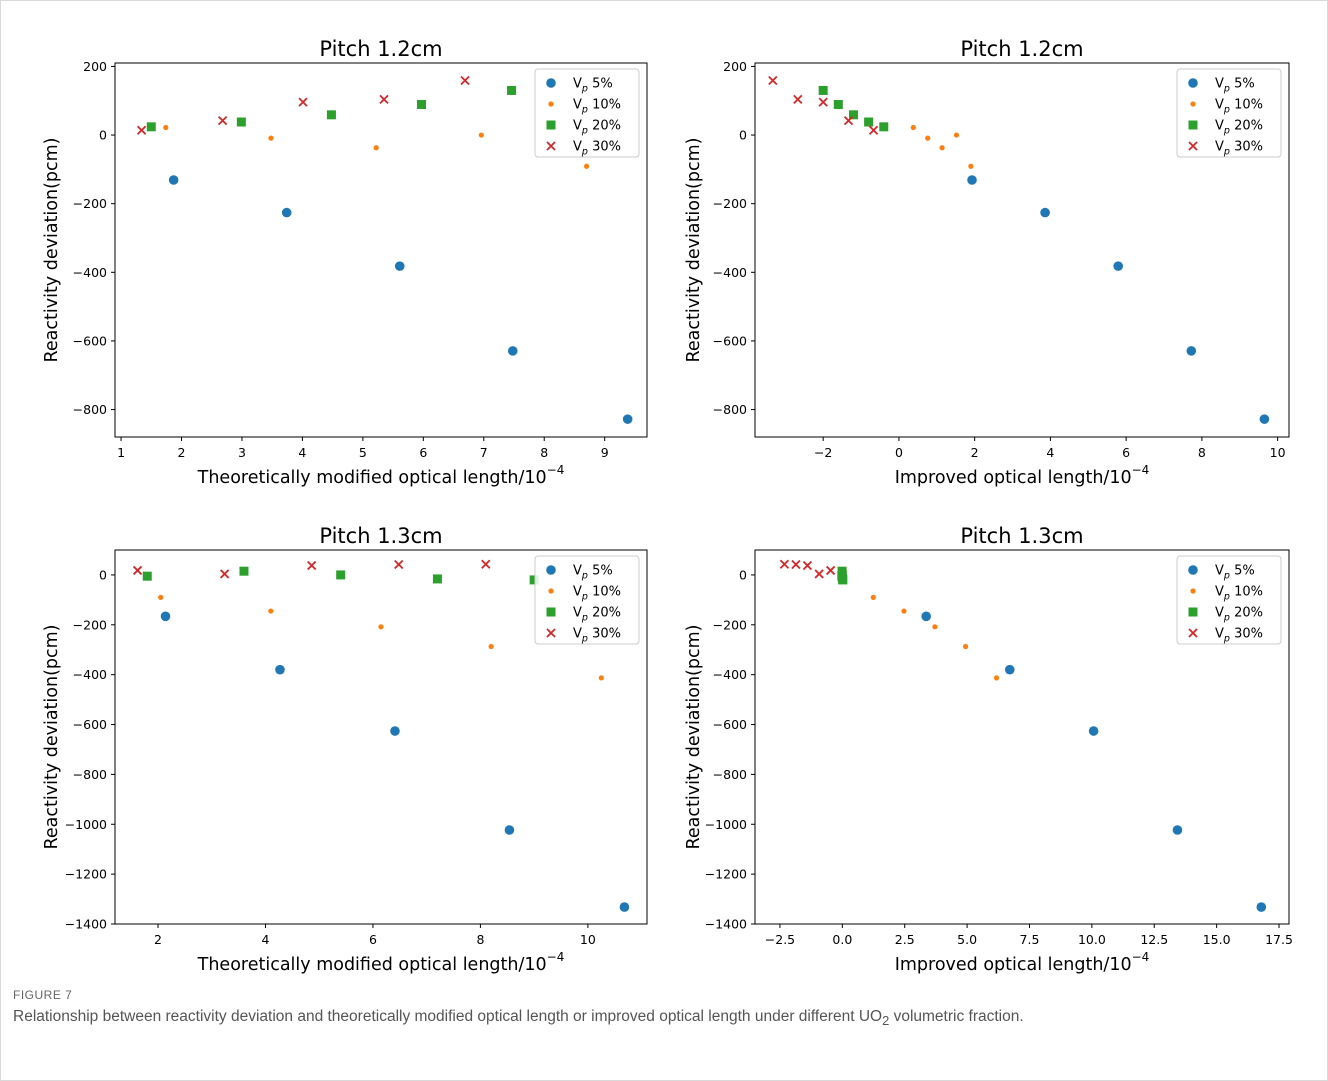 The image size is (1328, 1081). Describe the element at coordinates (780, 939) in the screenshot. I see `x-tick-label: −2.5` at that location.